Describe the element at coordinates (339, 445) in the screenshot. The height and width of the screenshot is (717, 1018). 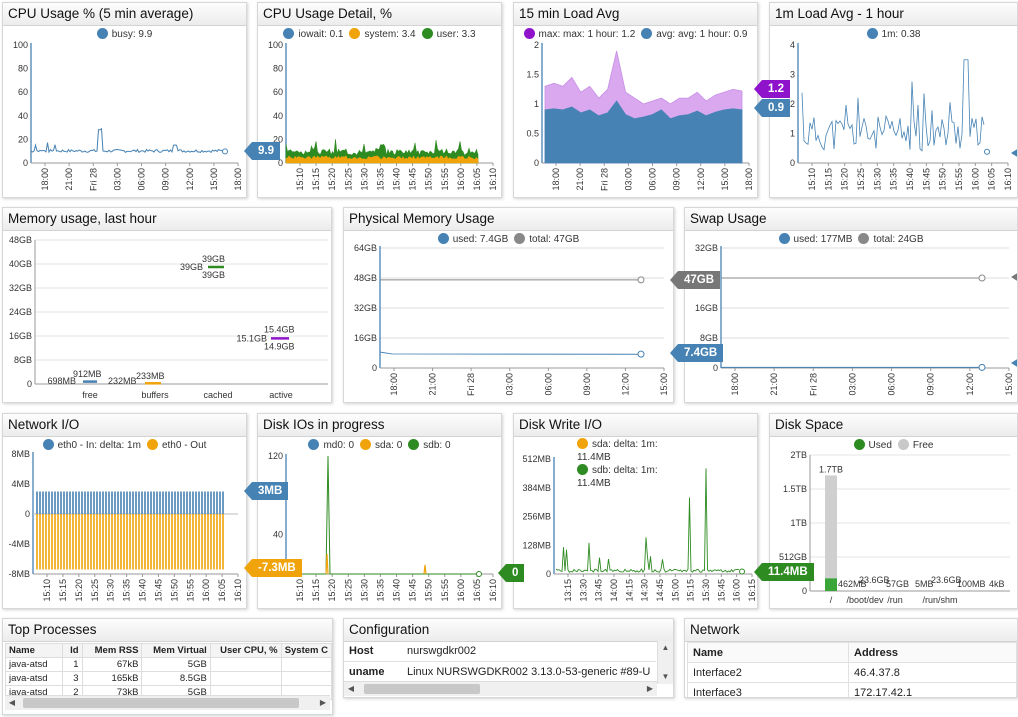
I see `legend-label: md0: 0` at that location.